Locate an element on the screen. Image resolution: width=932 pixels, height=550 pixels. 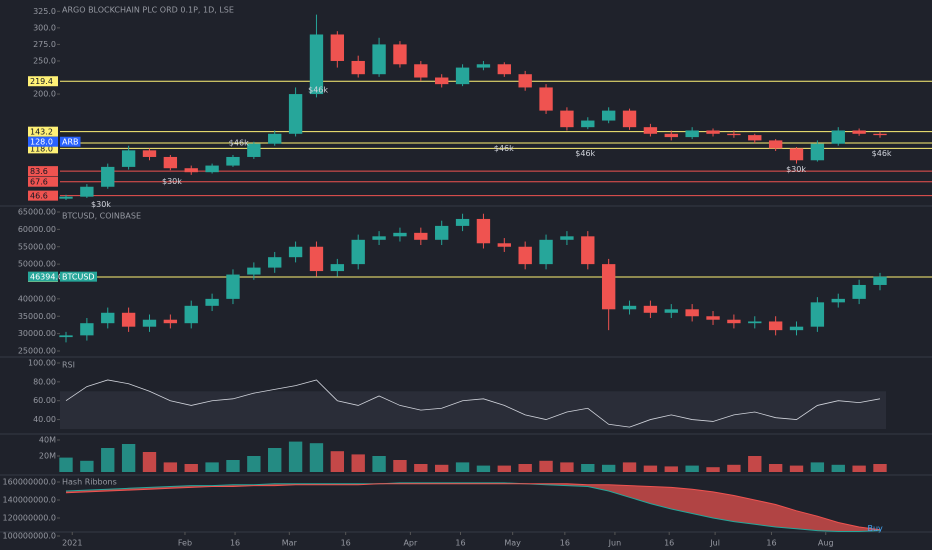
last-price-label: 128.0 is located at coordinates (41, 142).